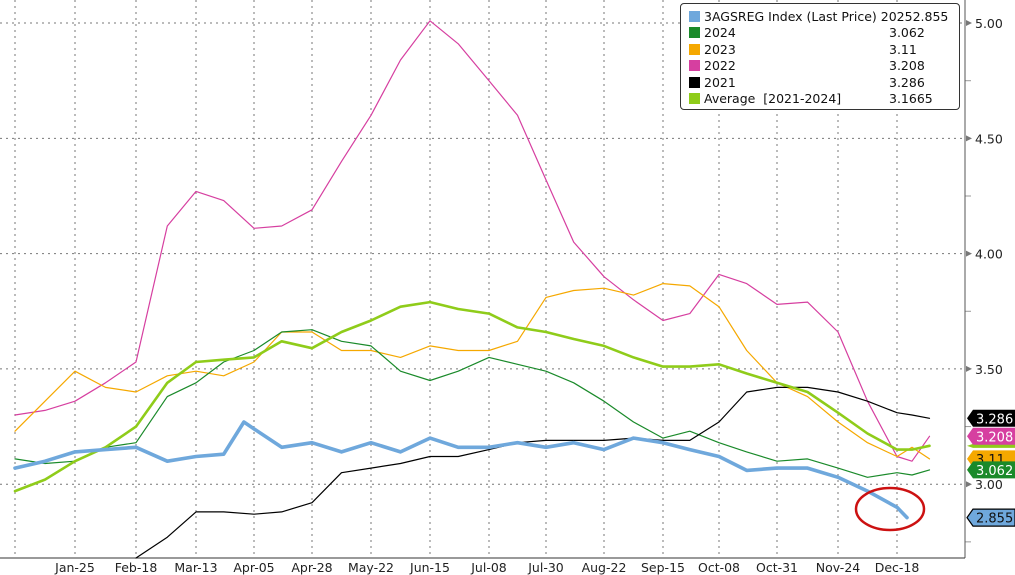 Image resolution: width=1015 pixels, height=575 pixels. What do you see at coordinates (663, 567) in the screenshot?
I see `x-tick-label: Sep-15` at bounding box center [663, 567].